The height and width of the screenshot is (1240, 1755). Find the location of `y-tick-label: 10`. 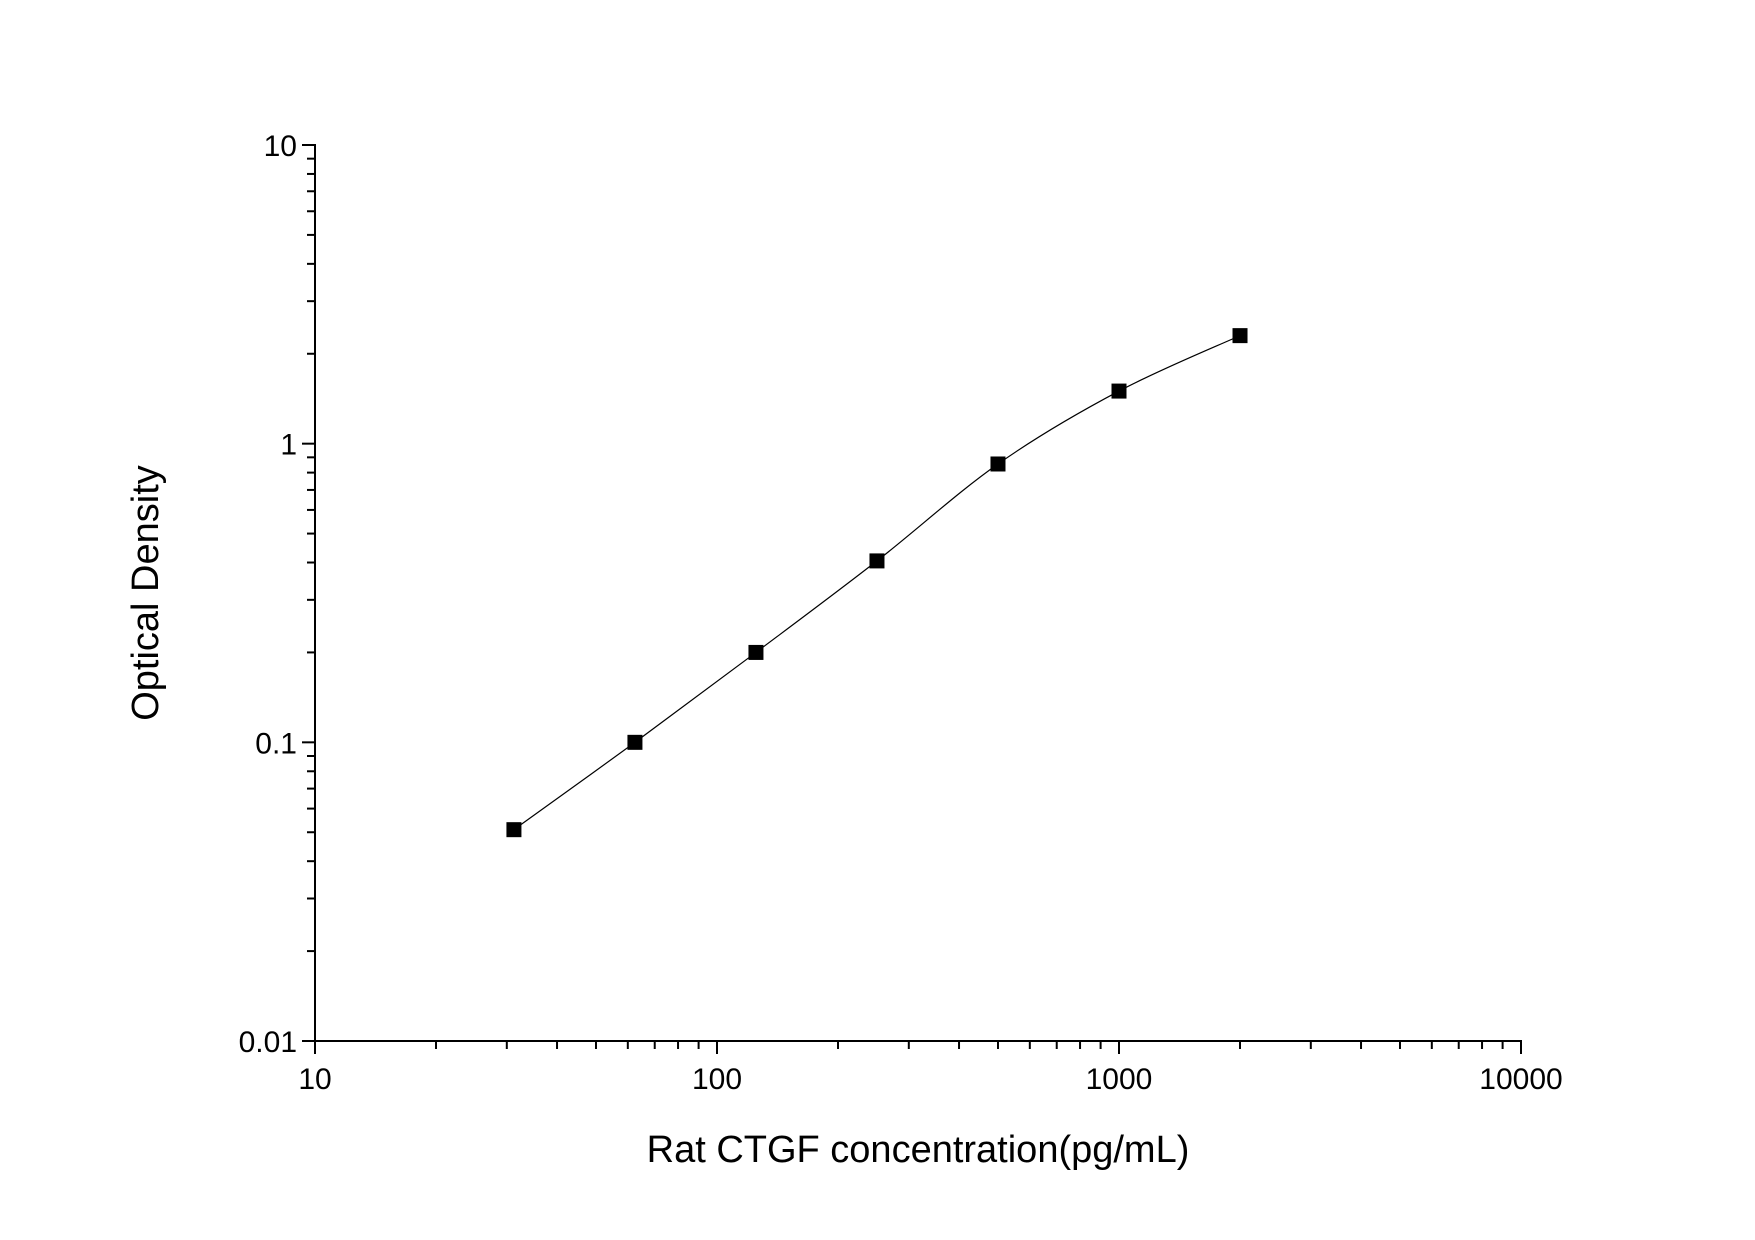

y-tick-label: 10 is located at coordinates (280, 146).